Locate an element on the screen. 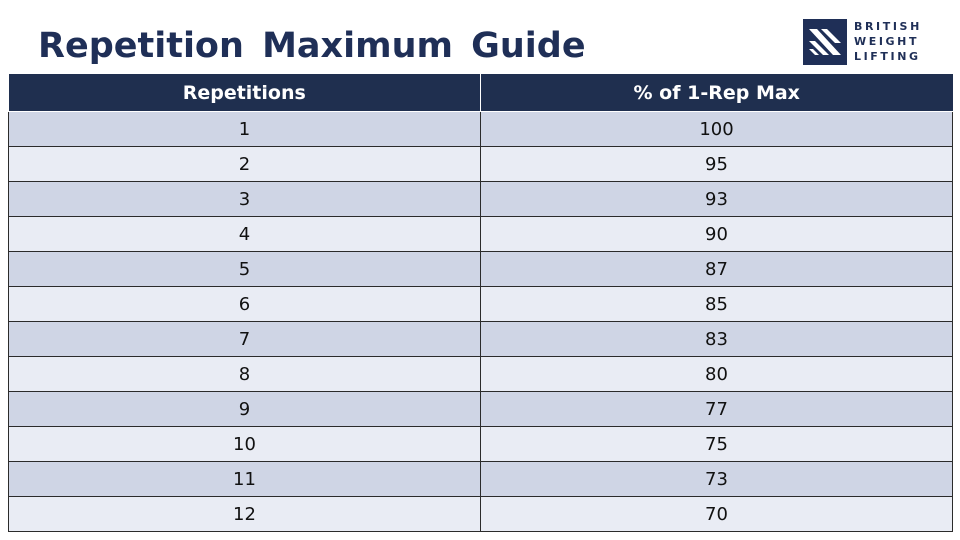 This screenshot has width=960, height=540. repetitions-cell: 8 is located at coordinates (244, 374).